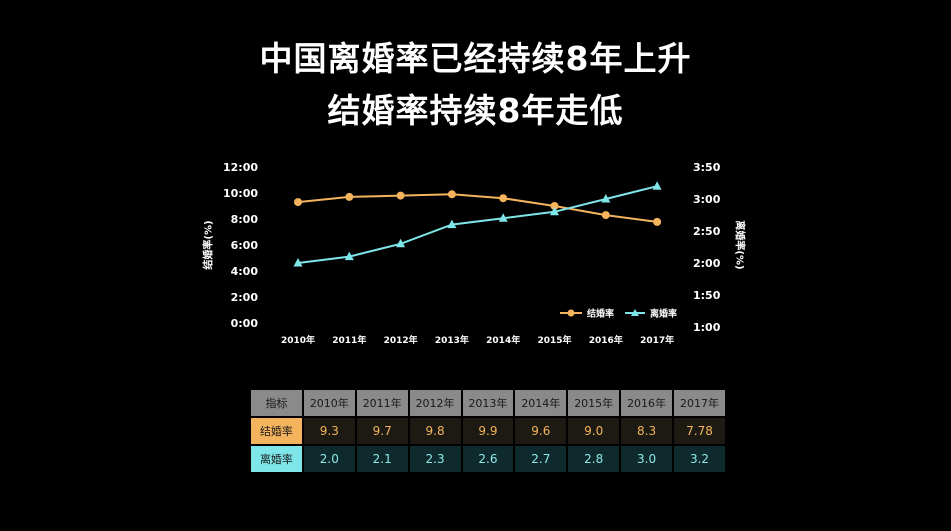 Image resolution: width=951 pixels, height=531 pixels. Describe the element at coordinates (245, 271) in the screenshot. I see `y-left-tick-label: 4:00` at that location.